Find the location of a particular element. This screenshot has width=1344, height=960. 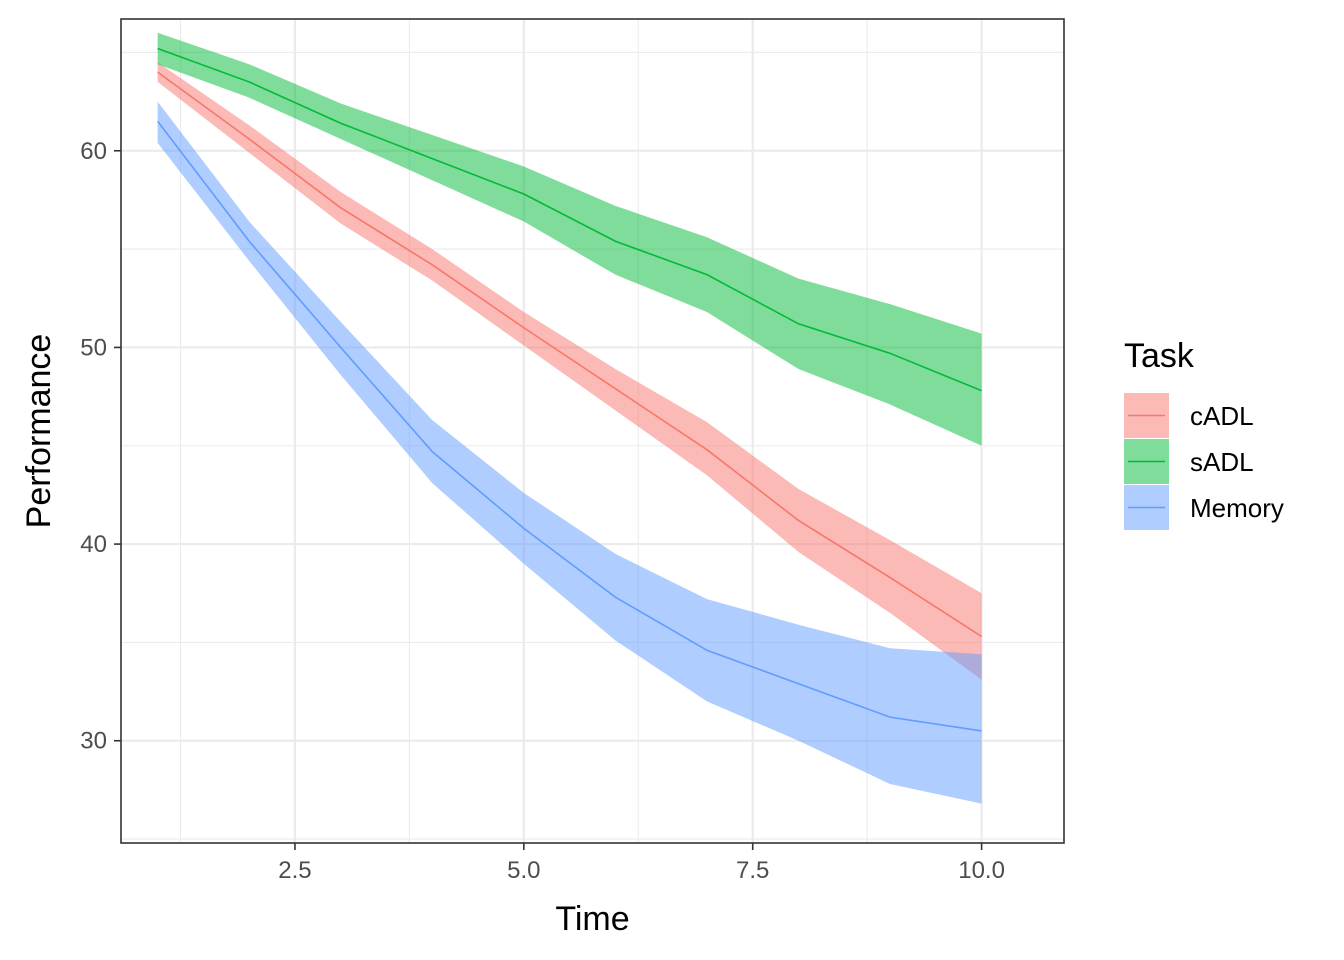

legend-label-sadl: sADL is located at coordinates (1222, 462).